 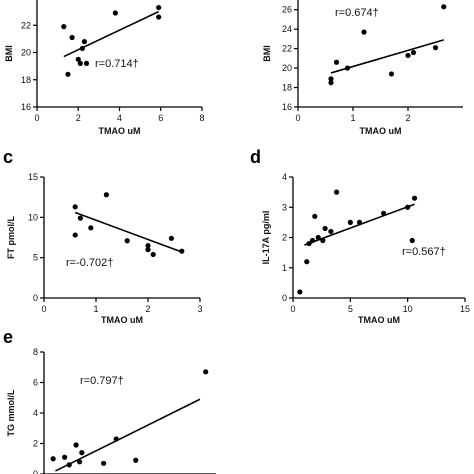 I want to click on correlation-annotation: r=-0.702†, so click(x=89, y=263).